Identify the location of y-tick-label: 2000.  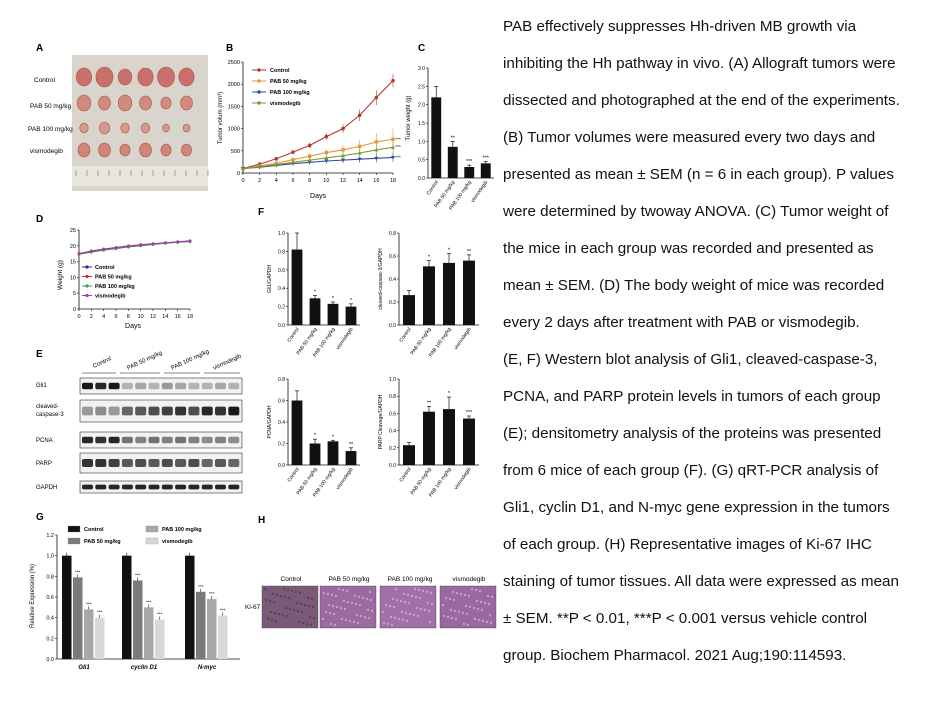
(234, 85).